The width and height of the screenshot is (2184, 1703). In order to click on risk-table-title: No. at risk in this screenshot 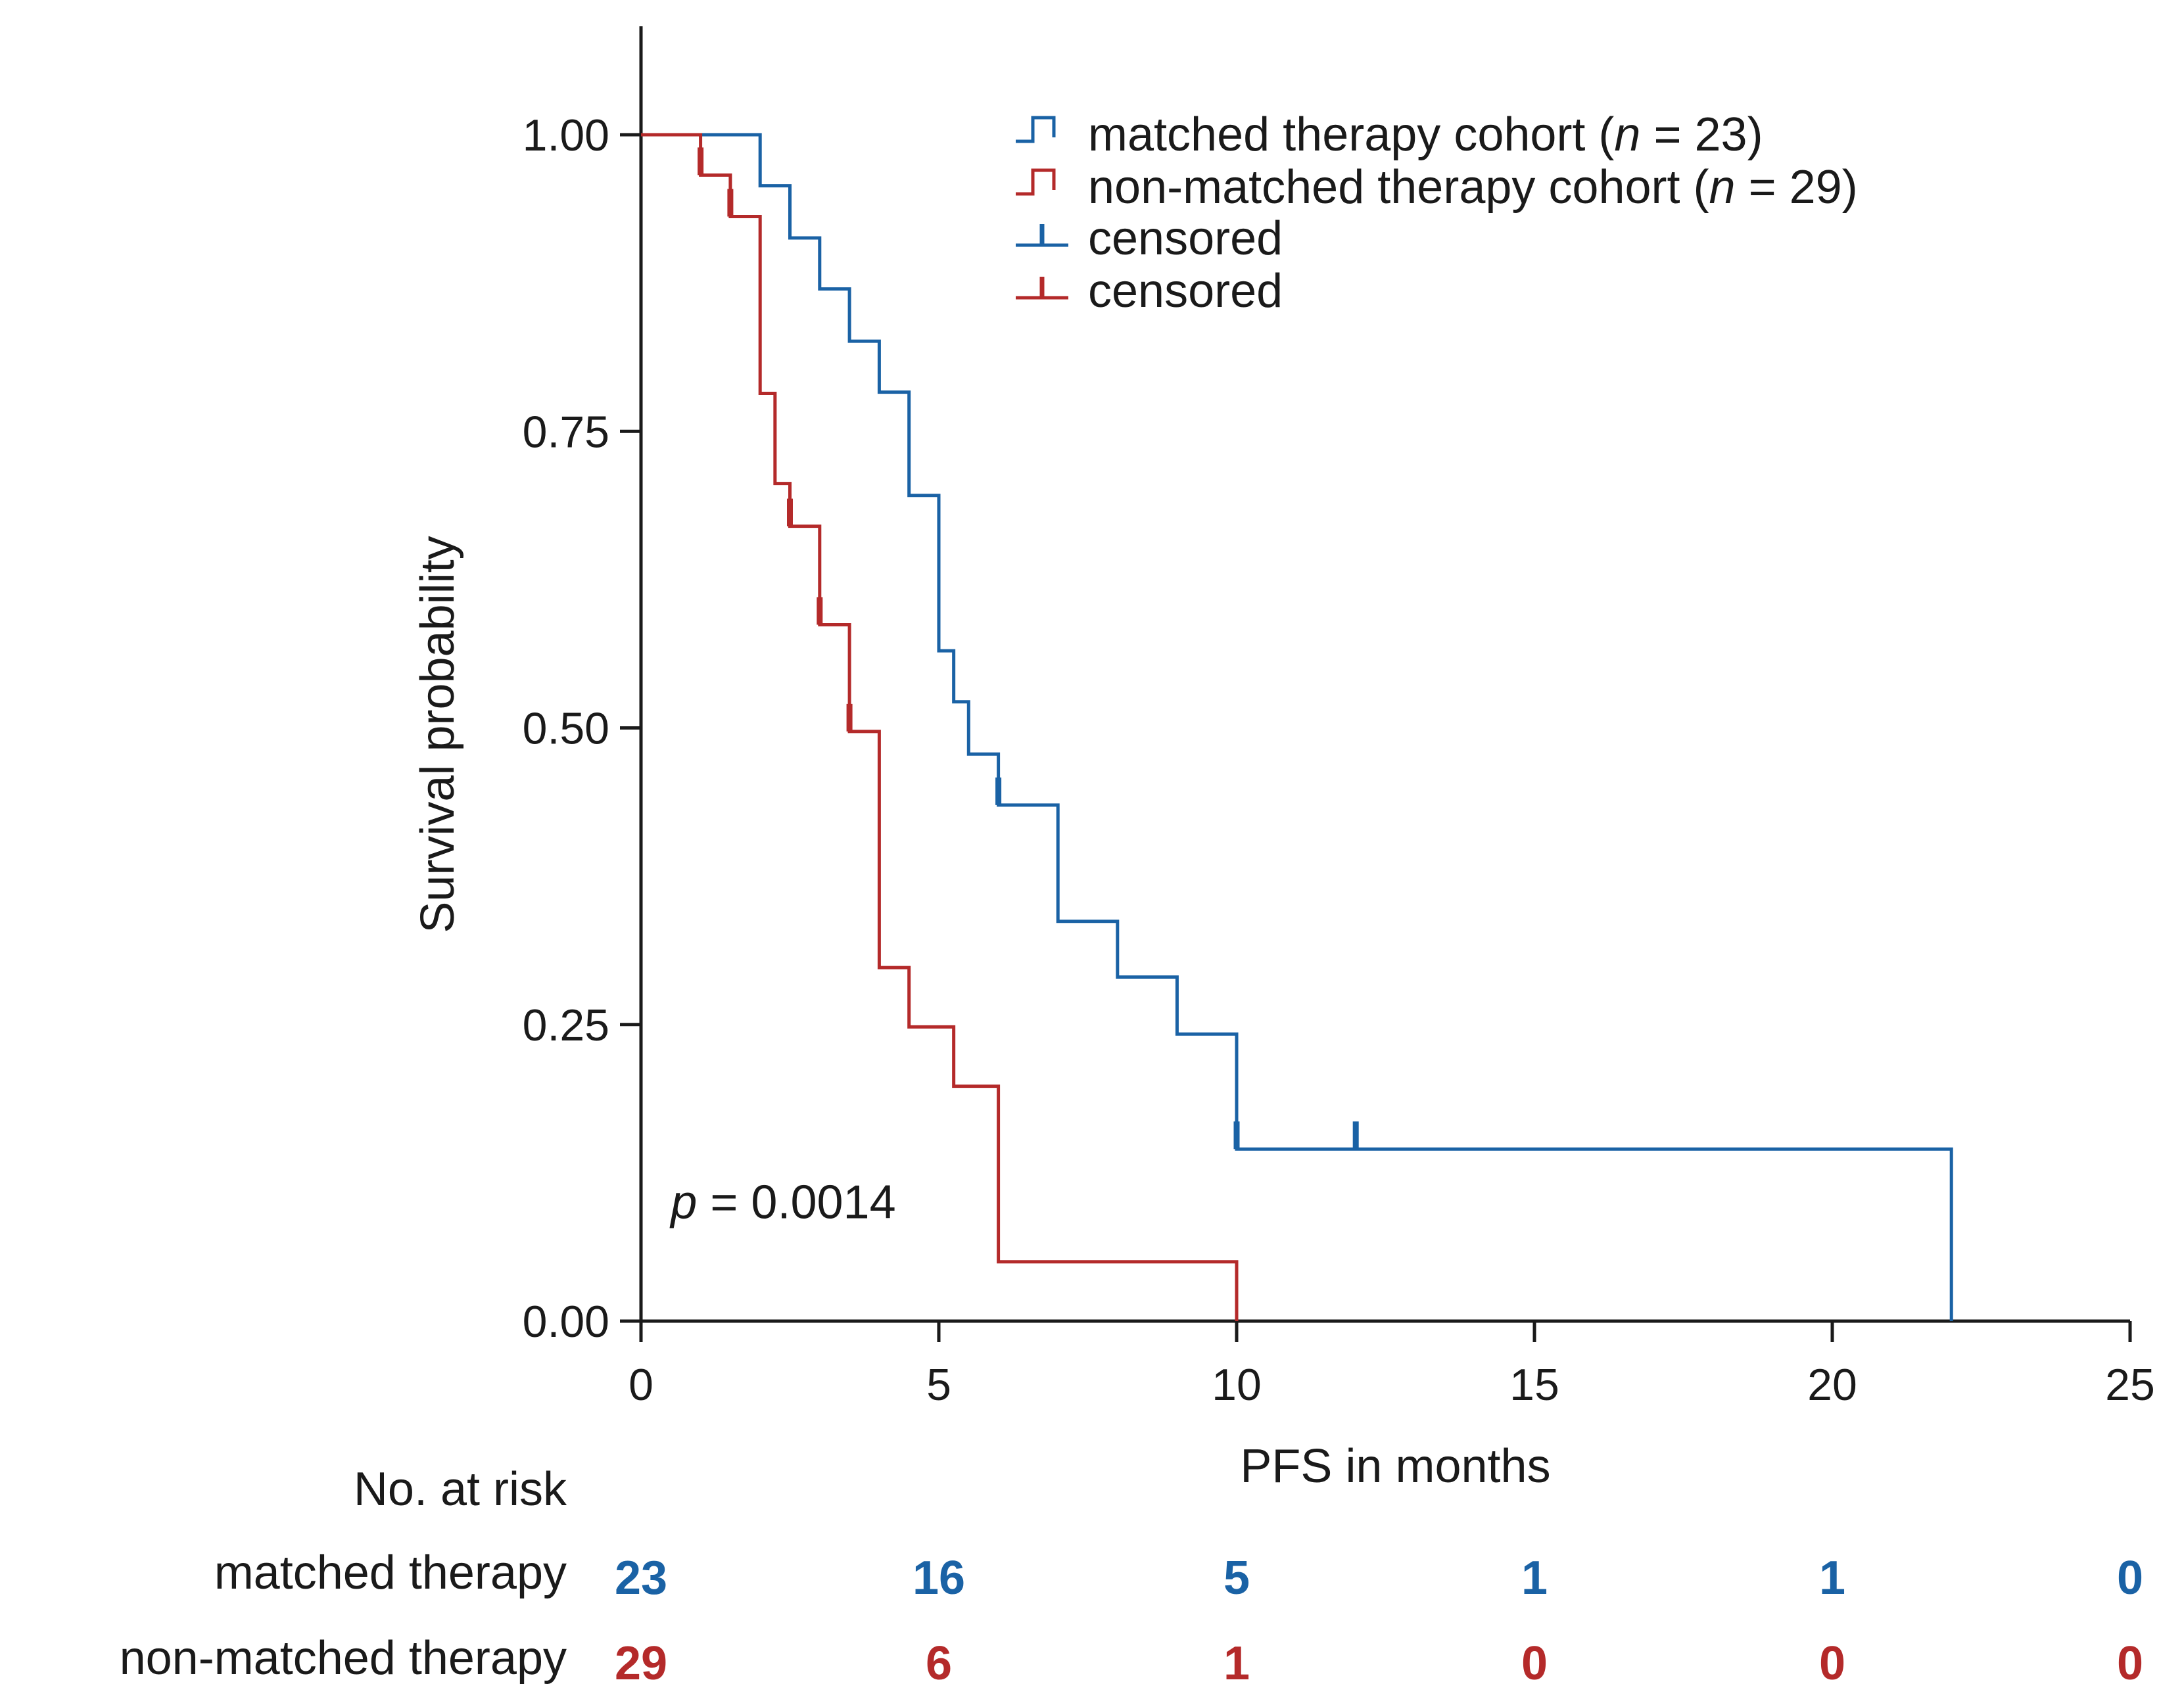, I will do `click(460, 1489)`.